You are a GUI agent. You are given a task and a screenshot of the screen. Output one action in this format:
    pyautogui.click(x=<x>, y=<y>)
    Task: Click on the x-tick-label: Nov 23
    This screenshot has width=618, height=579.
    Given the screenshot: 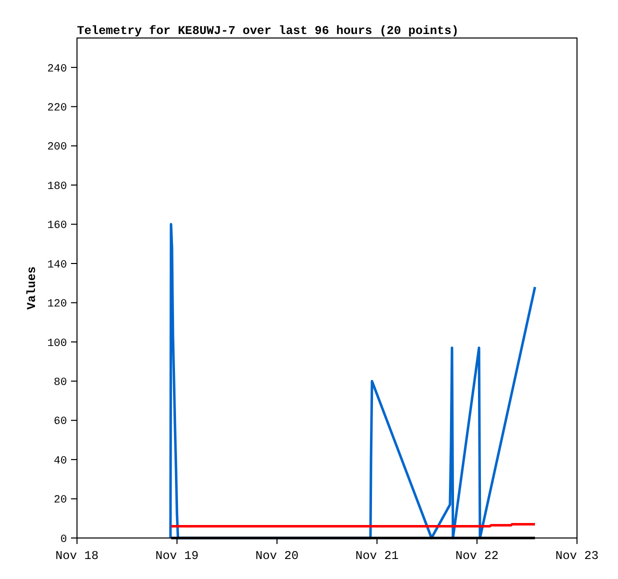 What is the action you would take?
    pyautogui.click(x=577, y=556)
    